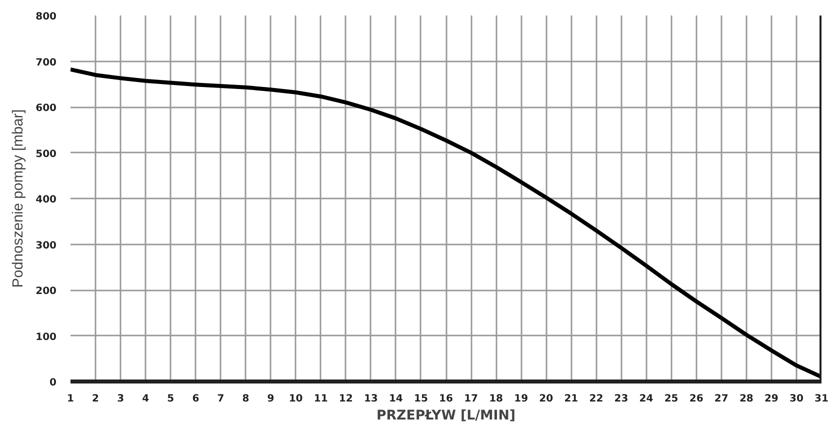 The width and height of the screenshot is (835, 426). I want to click on x-tick-label: 15, so click(421, 399).